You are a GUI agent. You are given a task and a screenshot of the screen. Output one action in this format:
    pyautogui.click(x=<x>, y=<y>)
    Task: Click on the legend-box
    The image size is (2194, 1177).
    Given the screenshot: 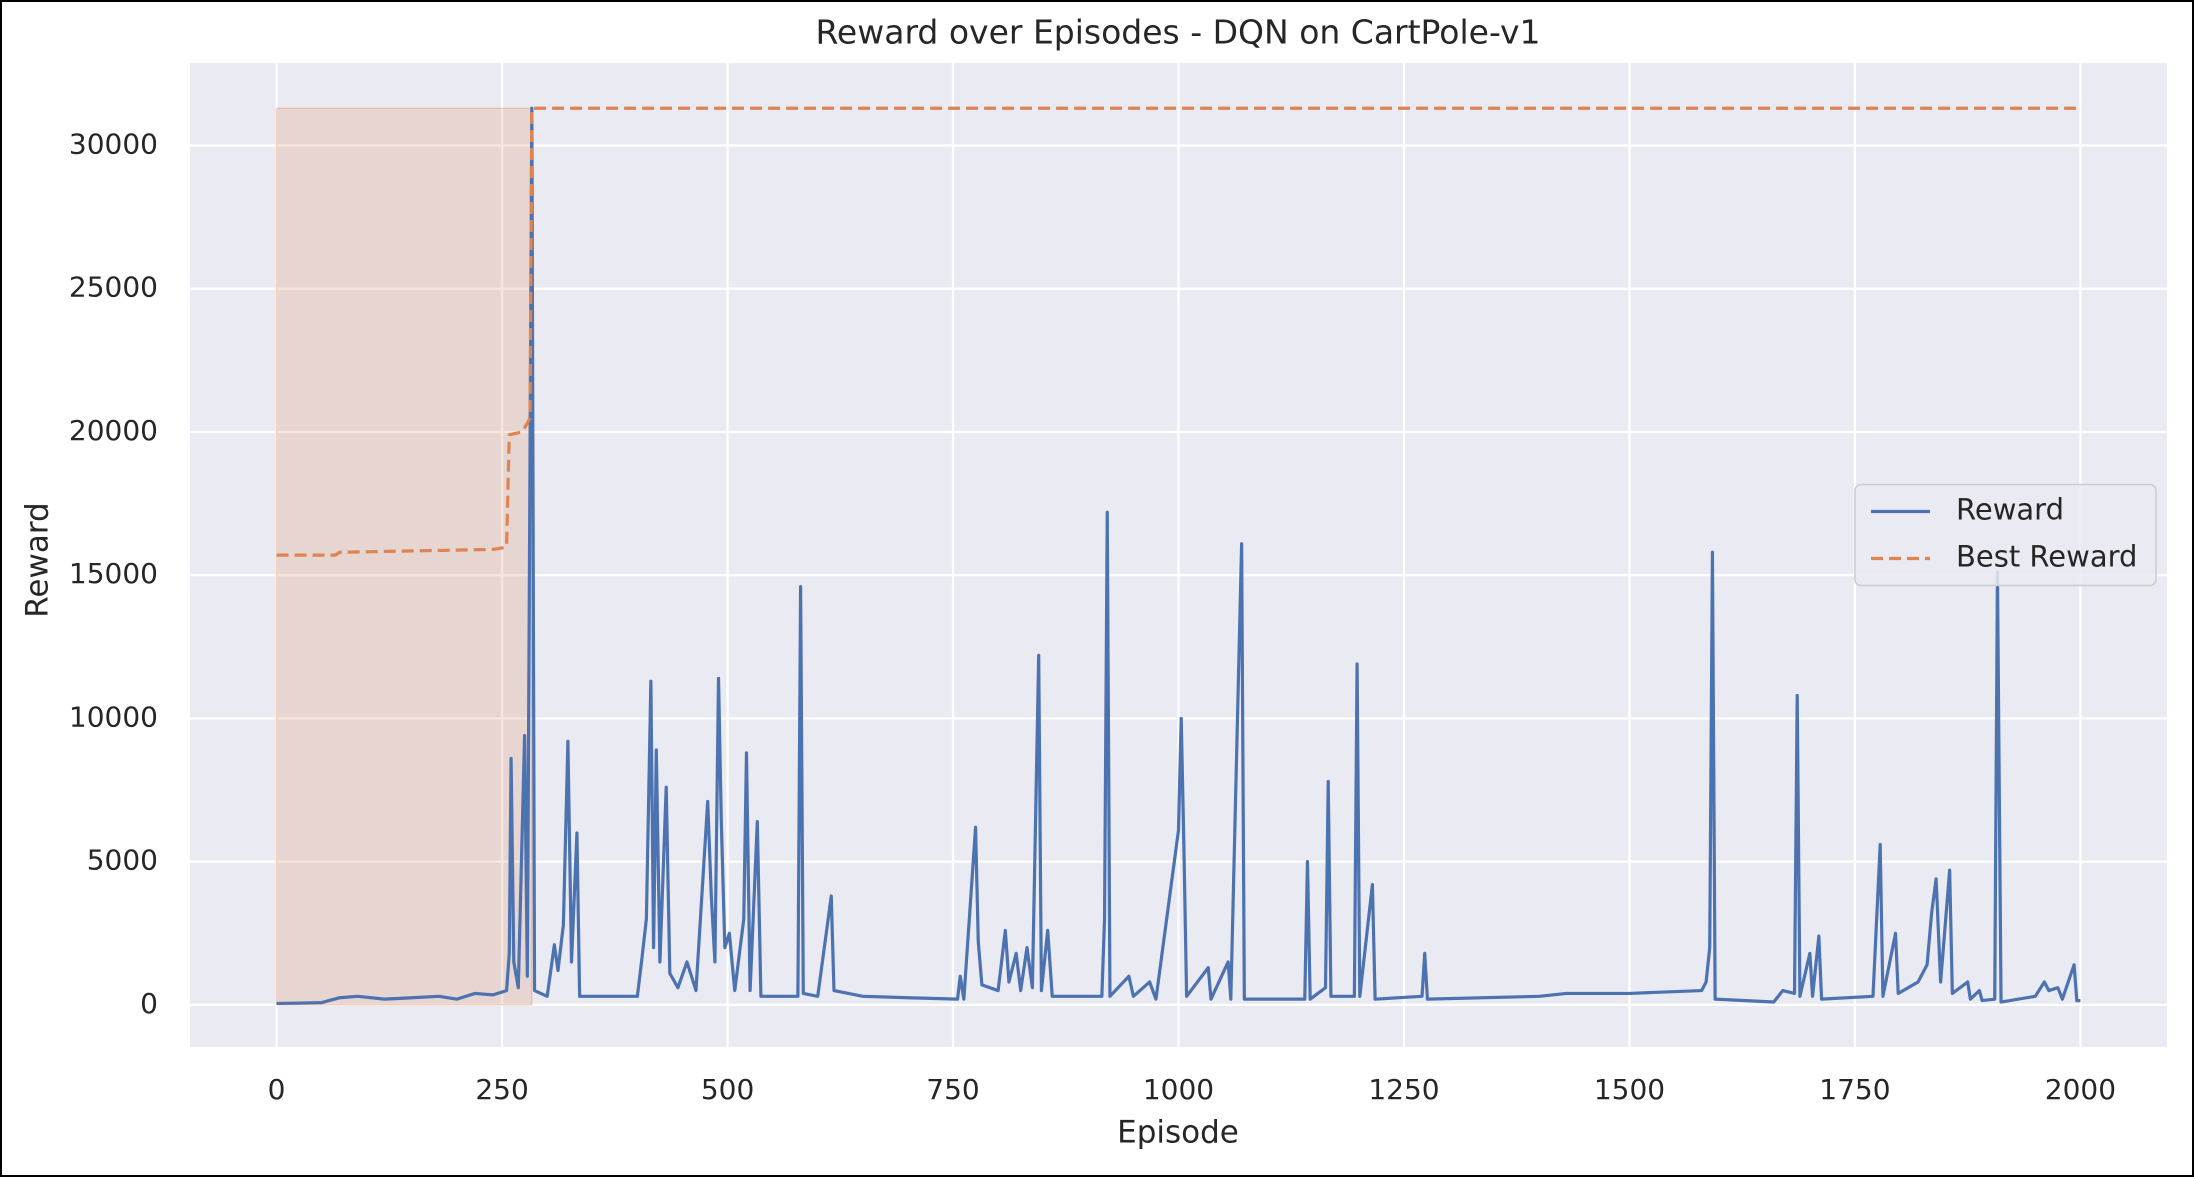 What is the action you would take?
    pyautogui.click(x=2005, y=535)
    